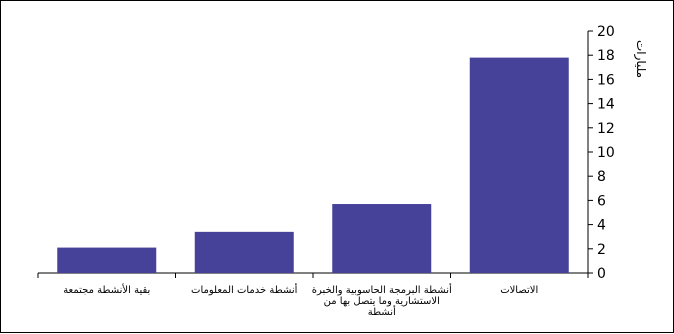 The height and width of the screenshot is (334, 674). Describe the element at coordinates (601, 226) in the screenshot. I see `y-tick-label: 4` at that location.